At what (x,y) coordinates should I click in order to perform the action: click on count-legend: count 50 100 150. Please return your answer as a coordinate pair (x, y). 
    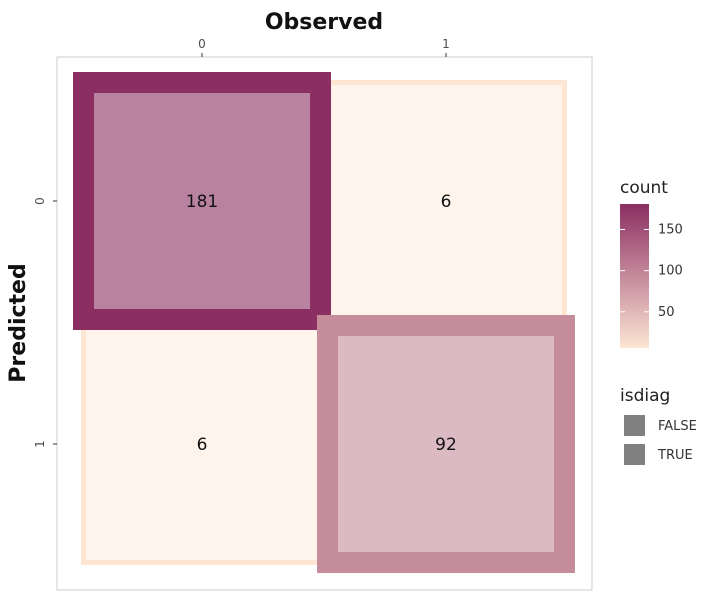
    Looking at the image, I should click on (651, 263).